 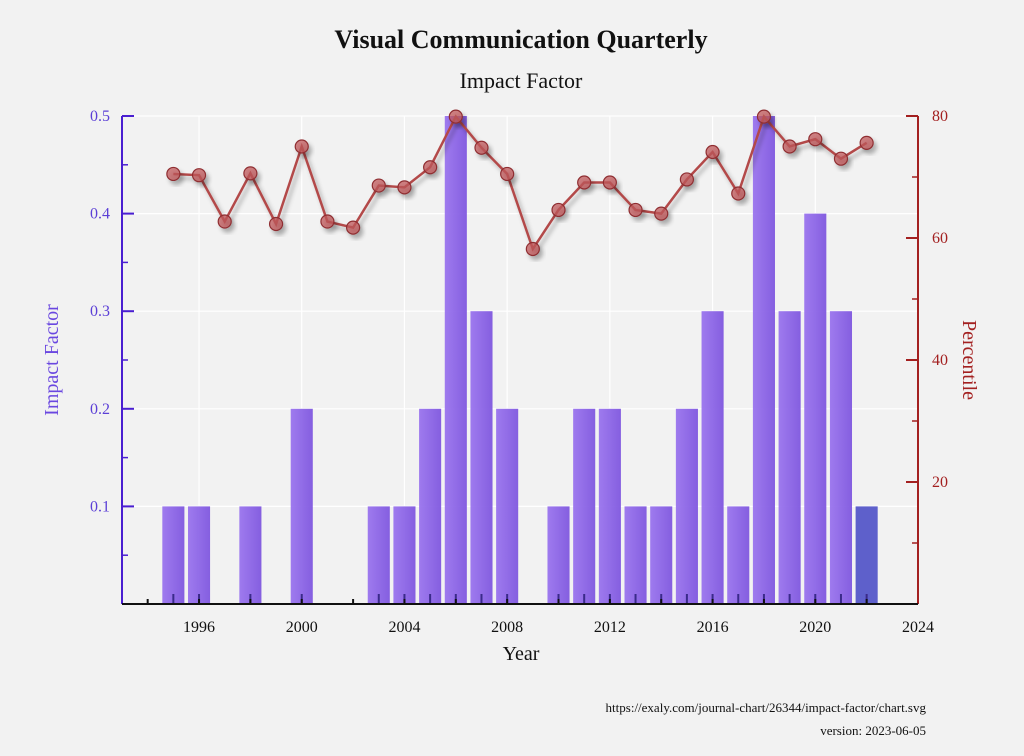 What do you see at coordinates (52, 360) in the screenshot?
I see `y-axis-title: Impact Factor` at bounding box center [52, 360].